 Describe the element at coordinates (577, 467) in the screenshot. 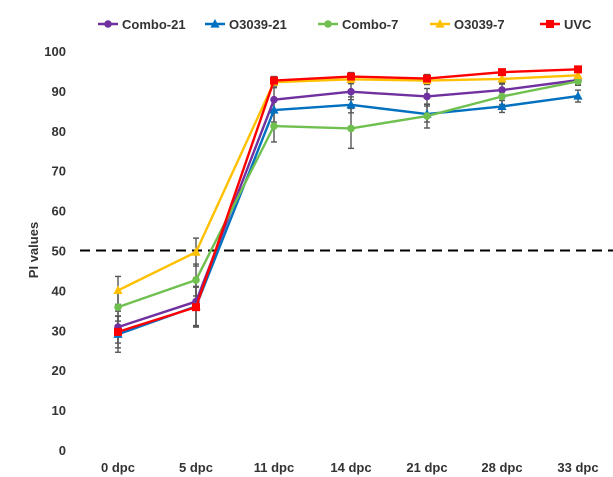

I see `x-tick-label: 33 dpc` at that location.